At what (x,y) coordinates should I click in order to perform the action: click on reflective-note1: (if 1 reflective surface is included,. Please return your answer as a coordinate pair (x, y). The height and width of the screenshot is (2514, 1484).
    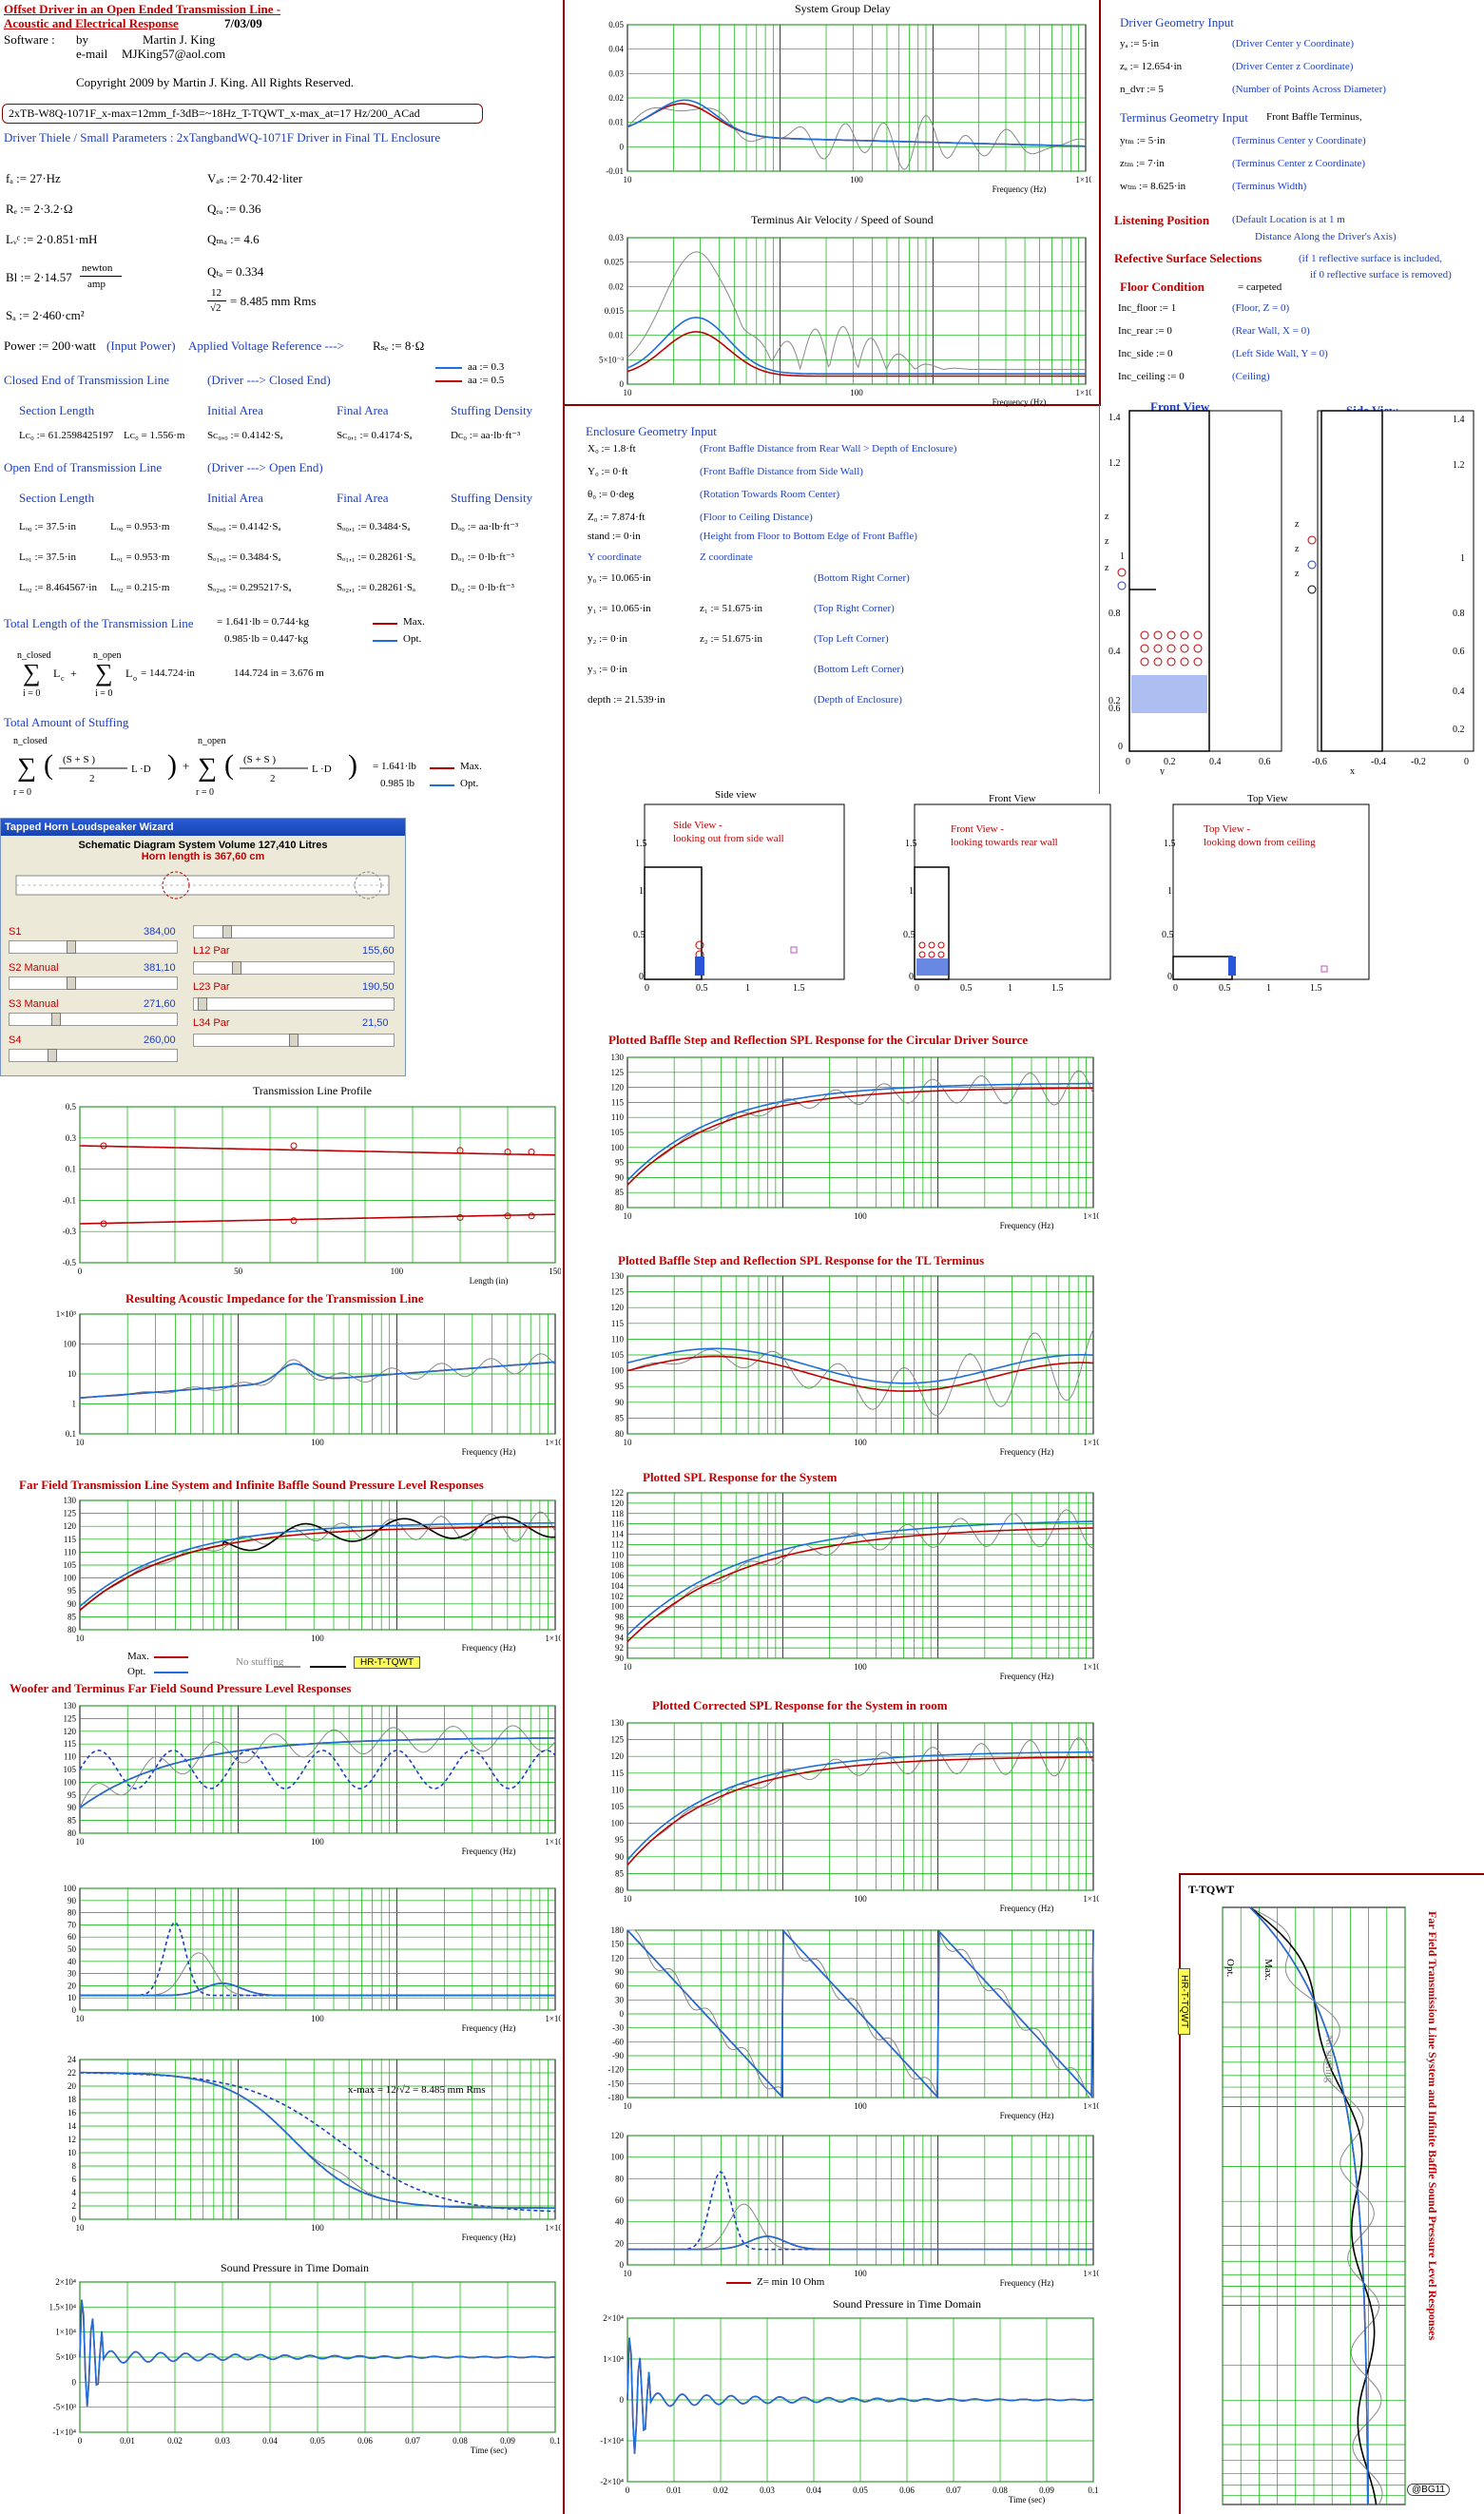
    Looking at the image, I should click on (1370, 258).